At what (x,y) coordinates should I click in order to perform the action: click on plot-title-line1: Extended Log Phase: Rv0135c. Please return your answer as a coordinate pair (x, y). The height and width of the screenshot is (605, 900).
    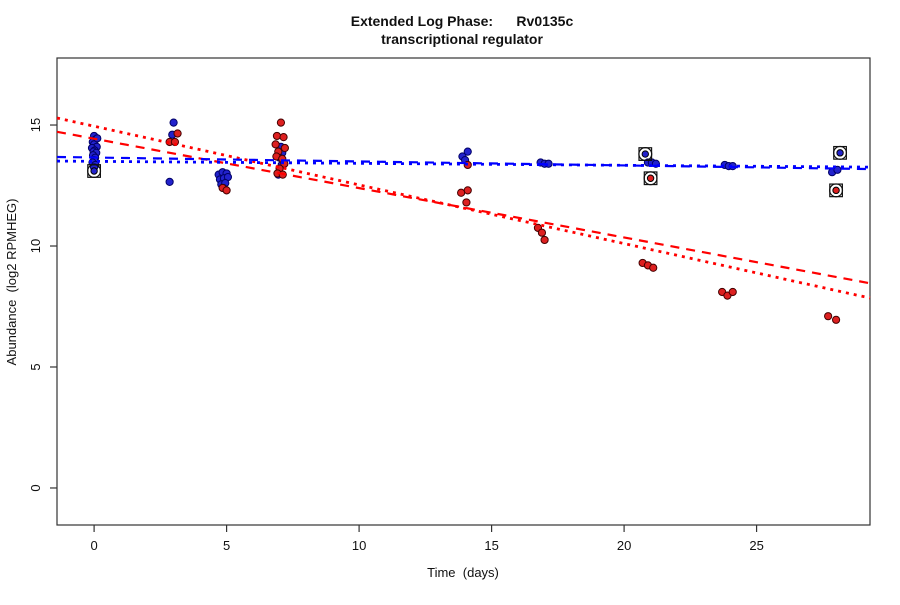
    Looking at the image, I should click on (462, 21).